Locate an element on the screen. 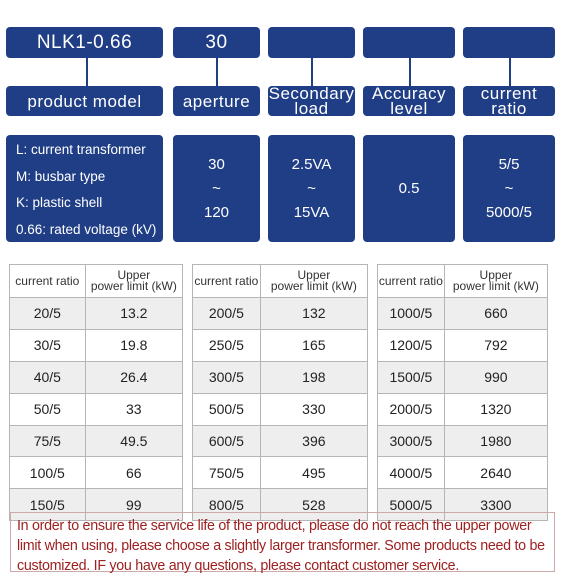 This screenshot has width=564, height=586. ratio-cell: 600/5 is located at coordinates (226, 441).